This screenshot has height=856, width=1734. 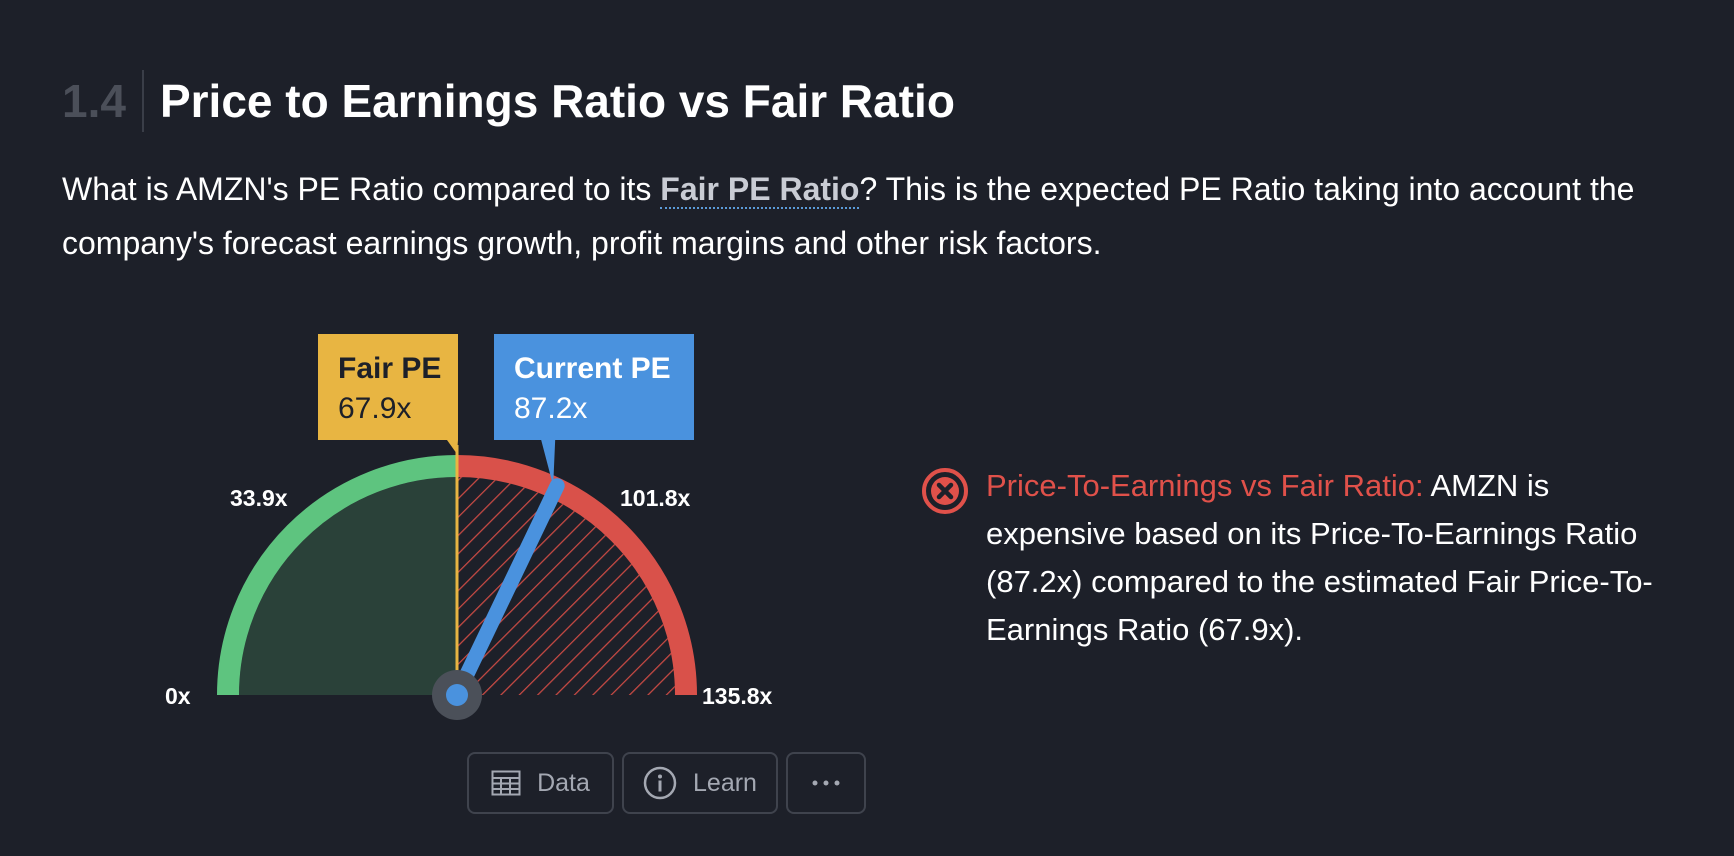 I want to click on data-button: Data, so click(x=540, y=783).